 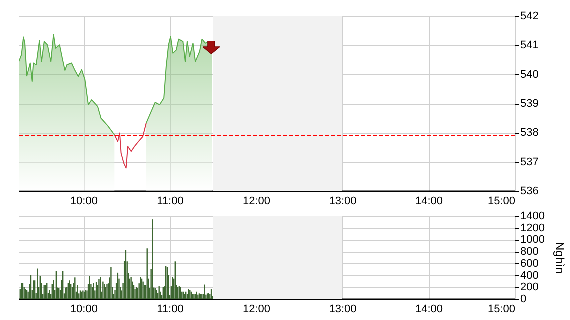 I want to click on y-tick-label: 1200, so click(x=532, y=228).